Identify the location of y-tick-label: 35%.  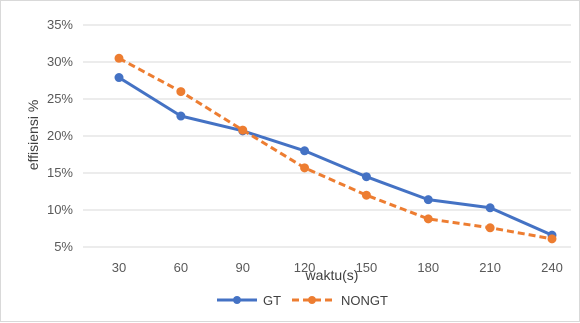
(60, 24).